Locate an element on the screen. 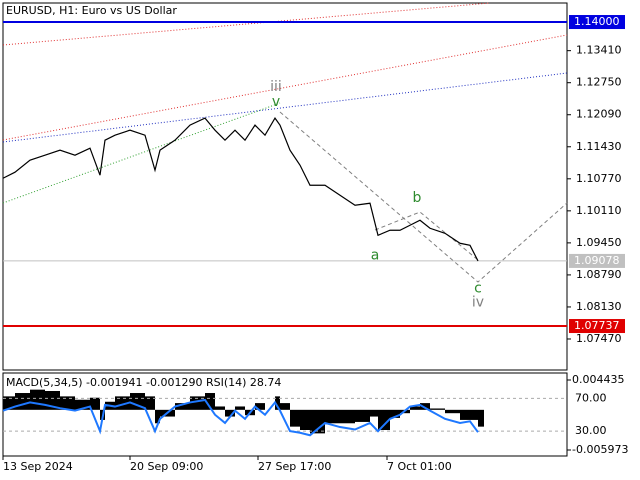 This screenshot has width=640, height=480. level-label: 1.14000 is located at coordinates (597, 21).